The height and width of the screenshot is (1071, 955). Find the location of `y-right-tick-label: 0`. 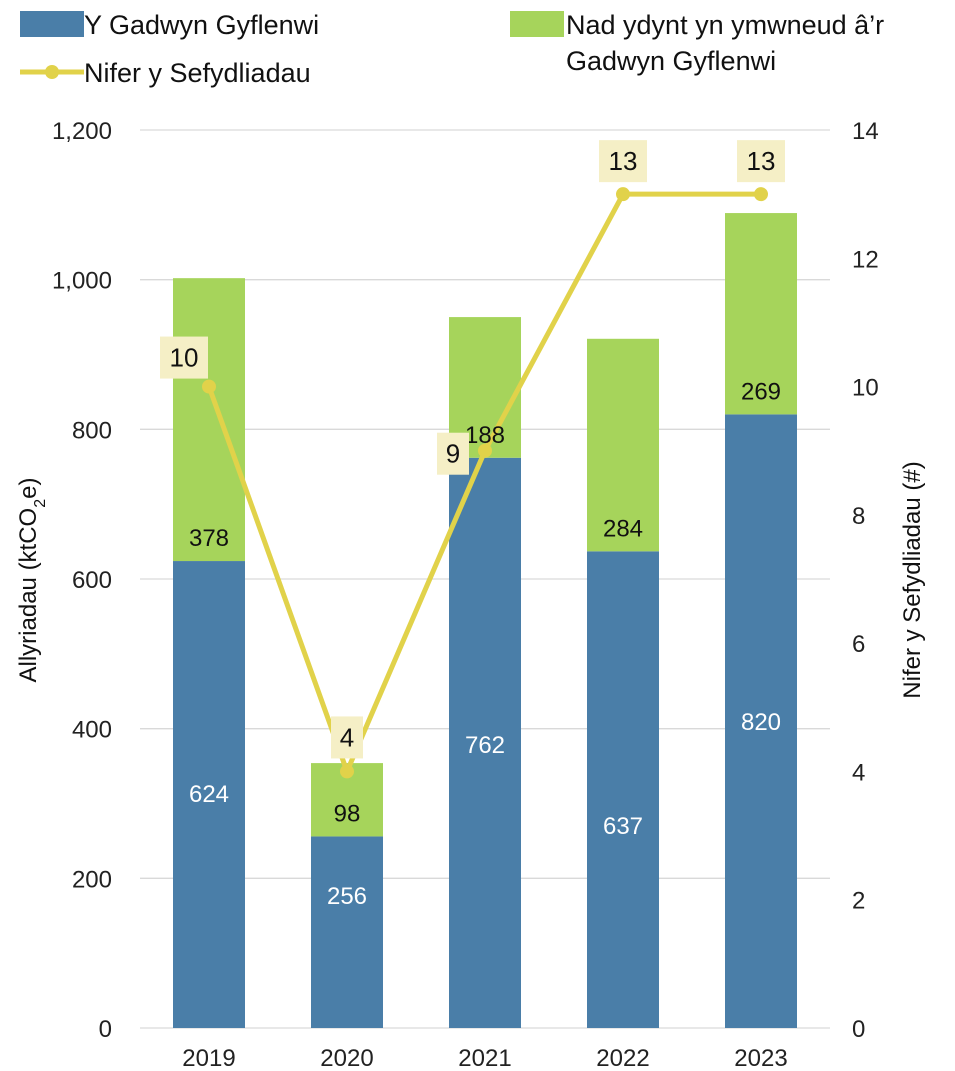

y-right-tick-label: 0 is located at coordinates (858, 1029).